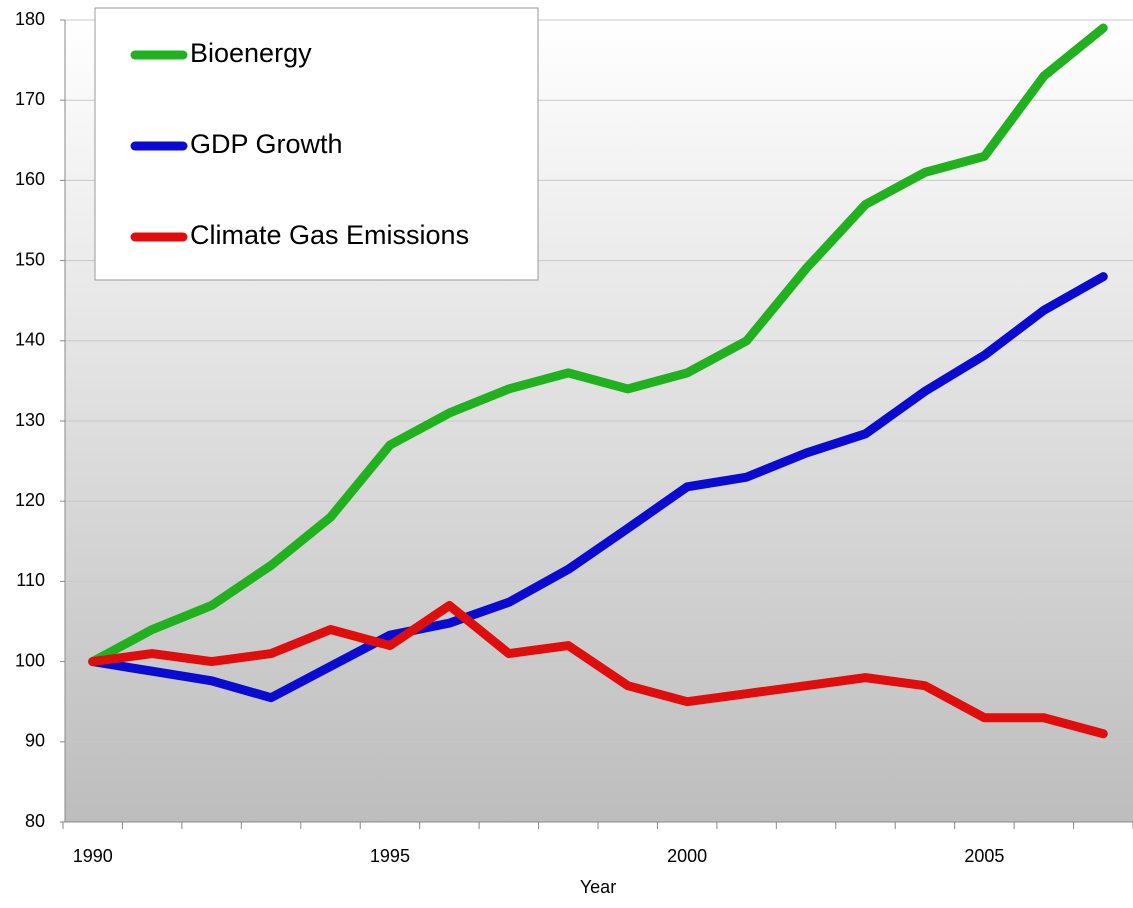  I want to click on y-tick-label: 160, so click(30, 179).